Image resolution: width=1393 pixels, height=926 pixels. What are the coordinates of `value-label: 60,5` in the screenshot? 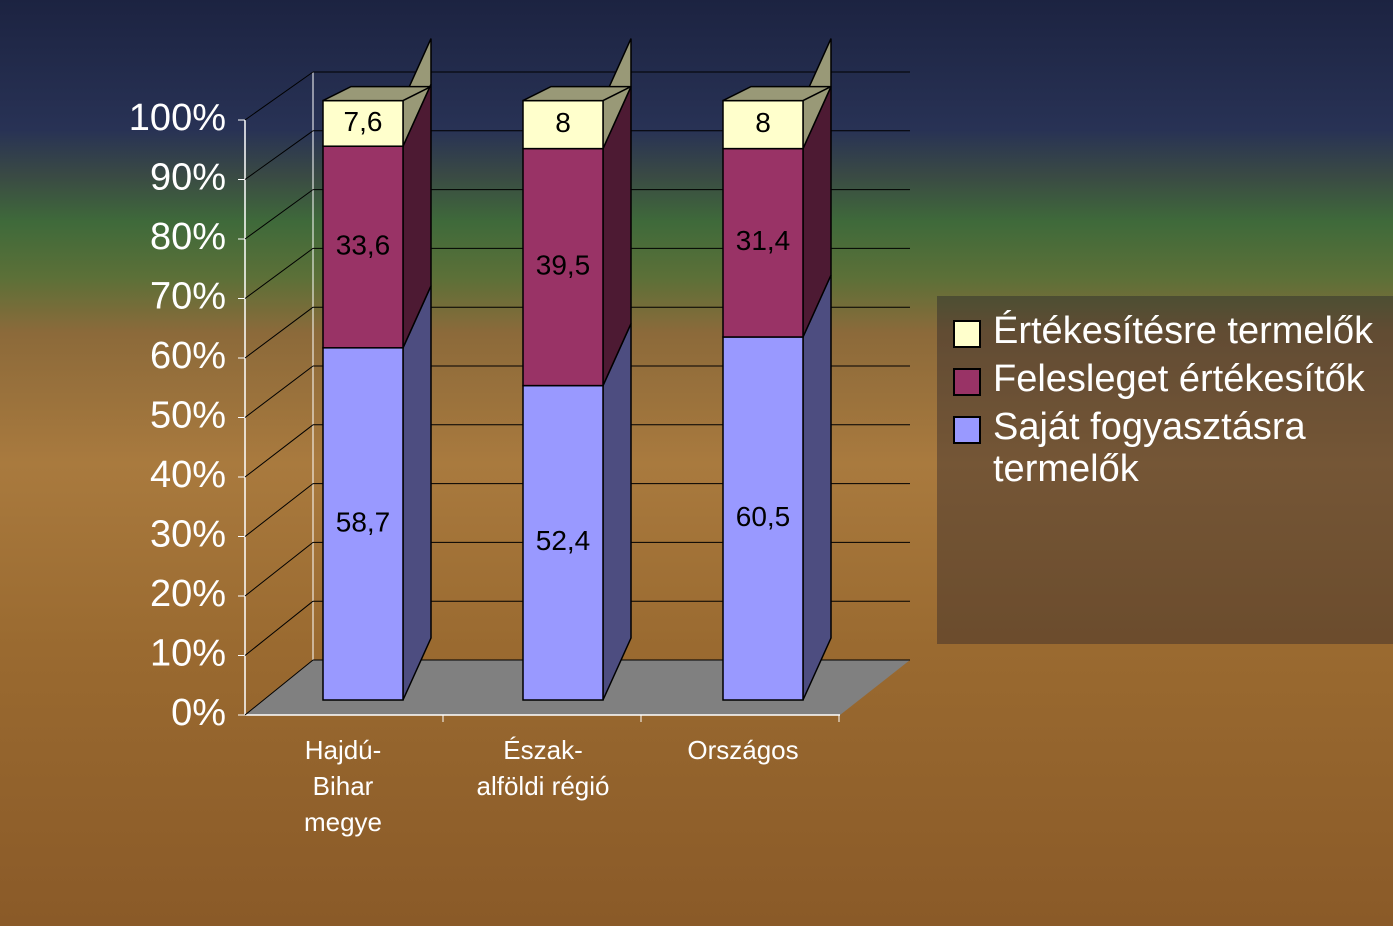 It's located at (763, 516).